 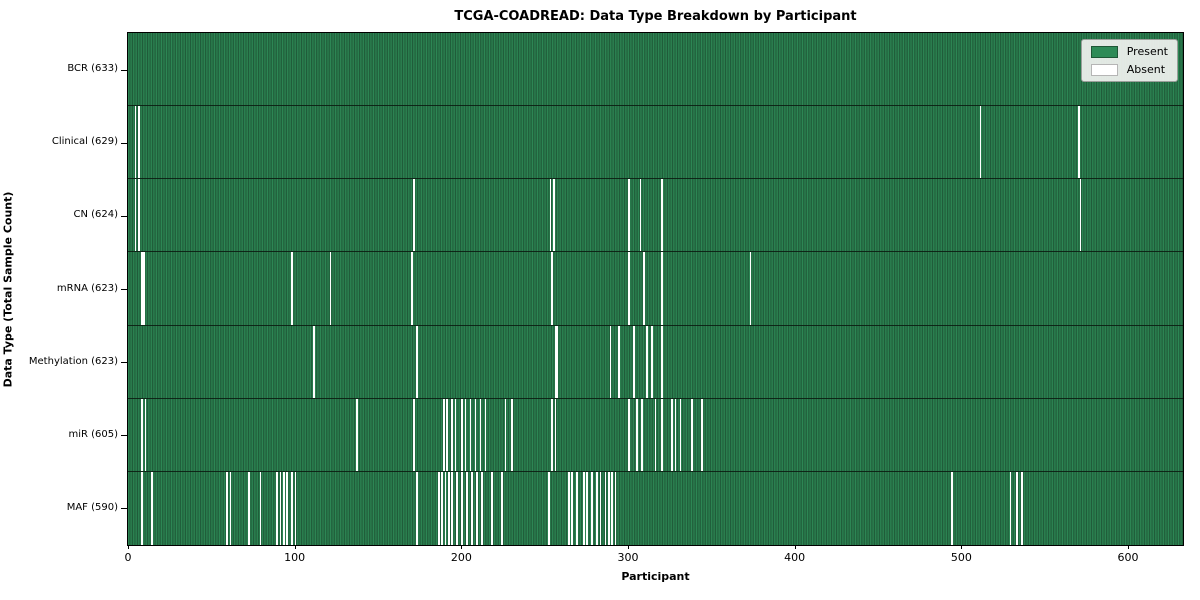 I want to click on y-tick-label-Methylation: Methylation (623), so click(x=73, y=361).